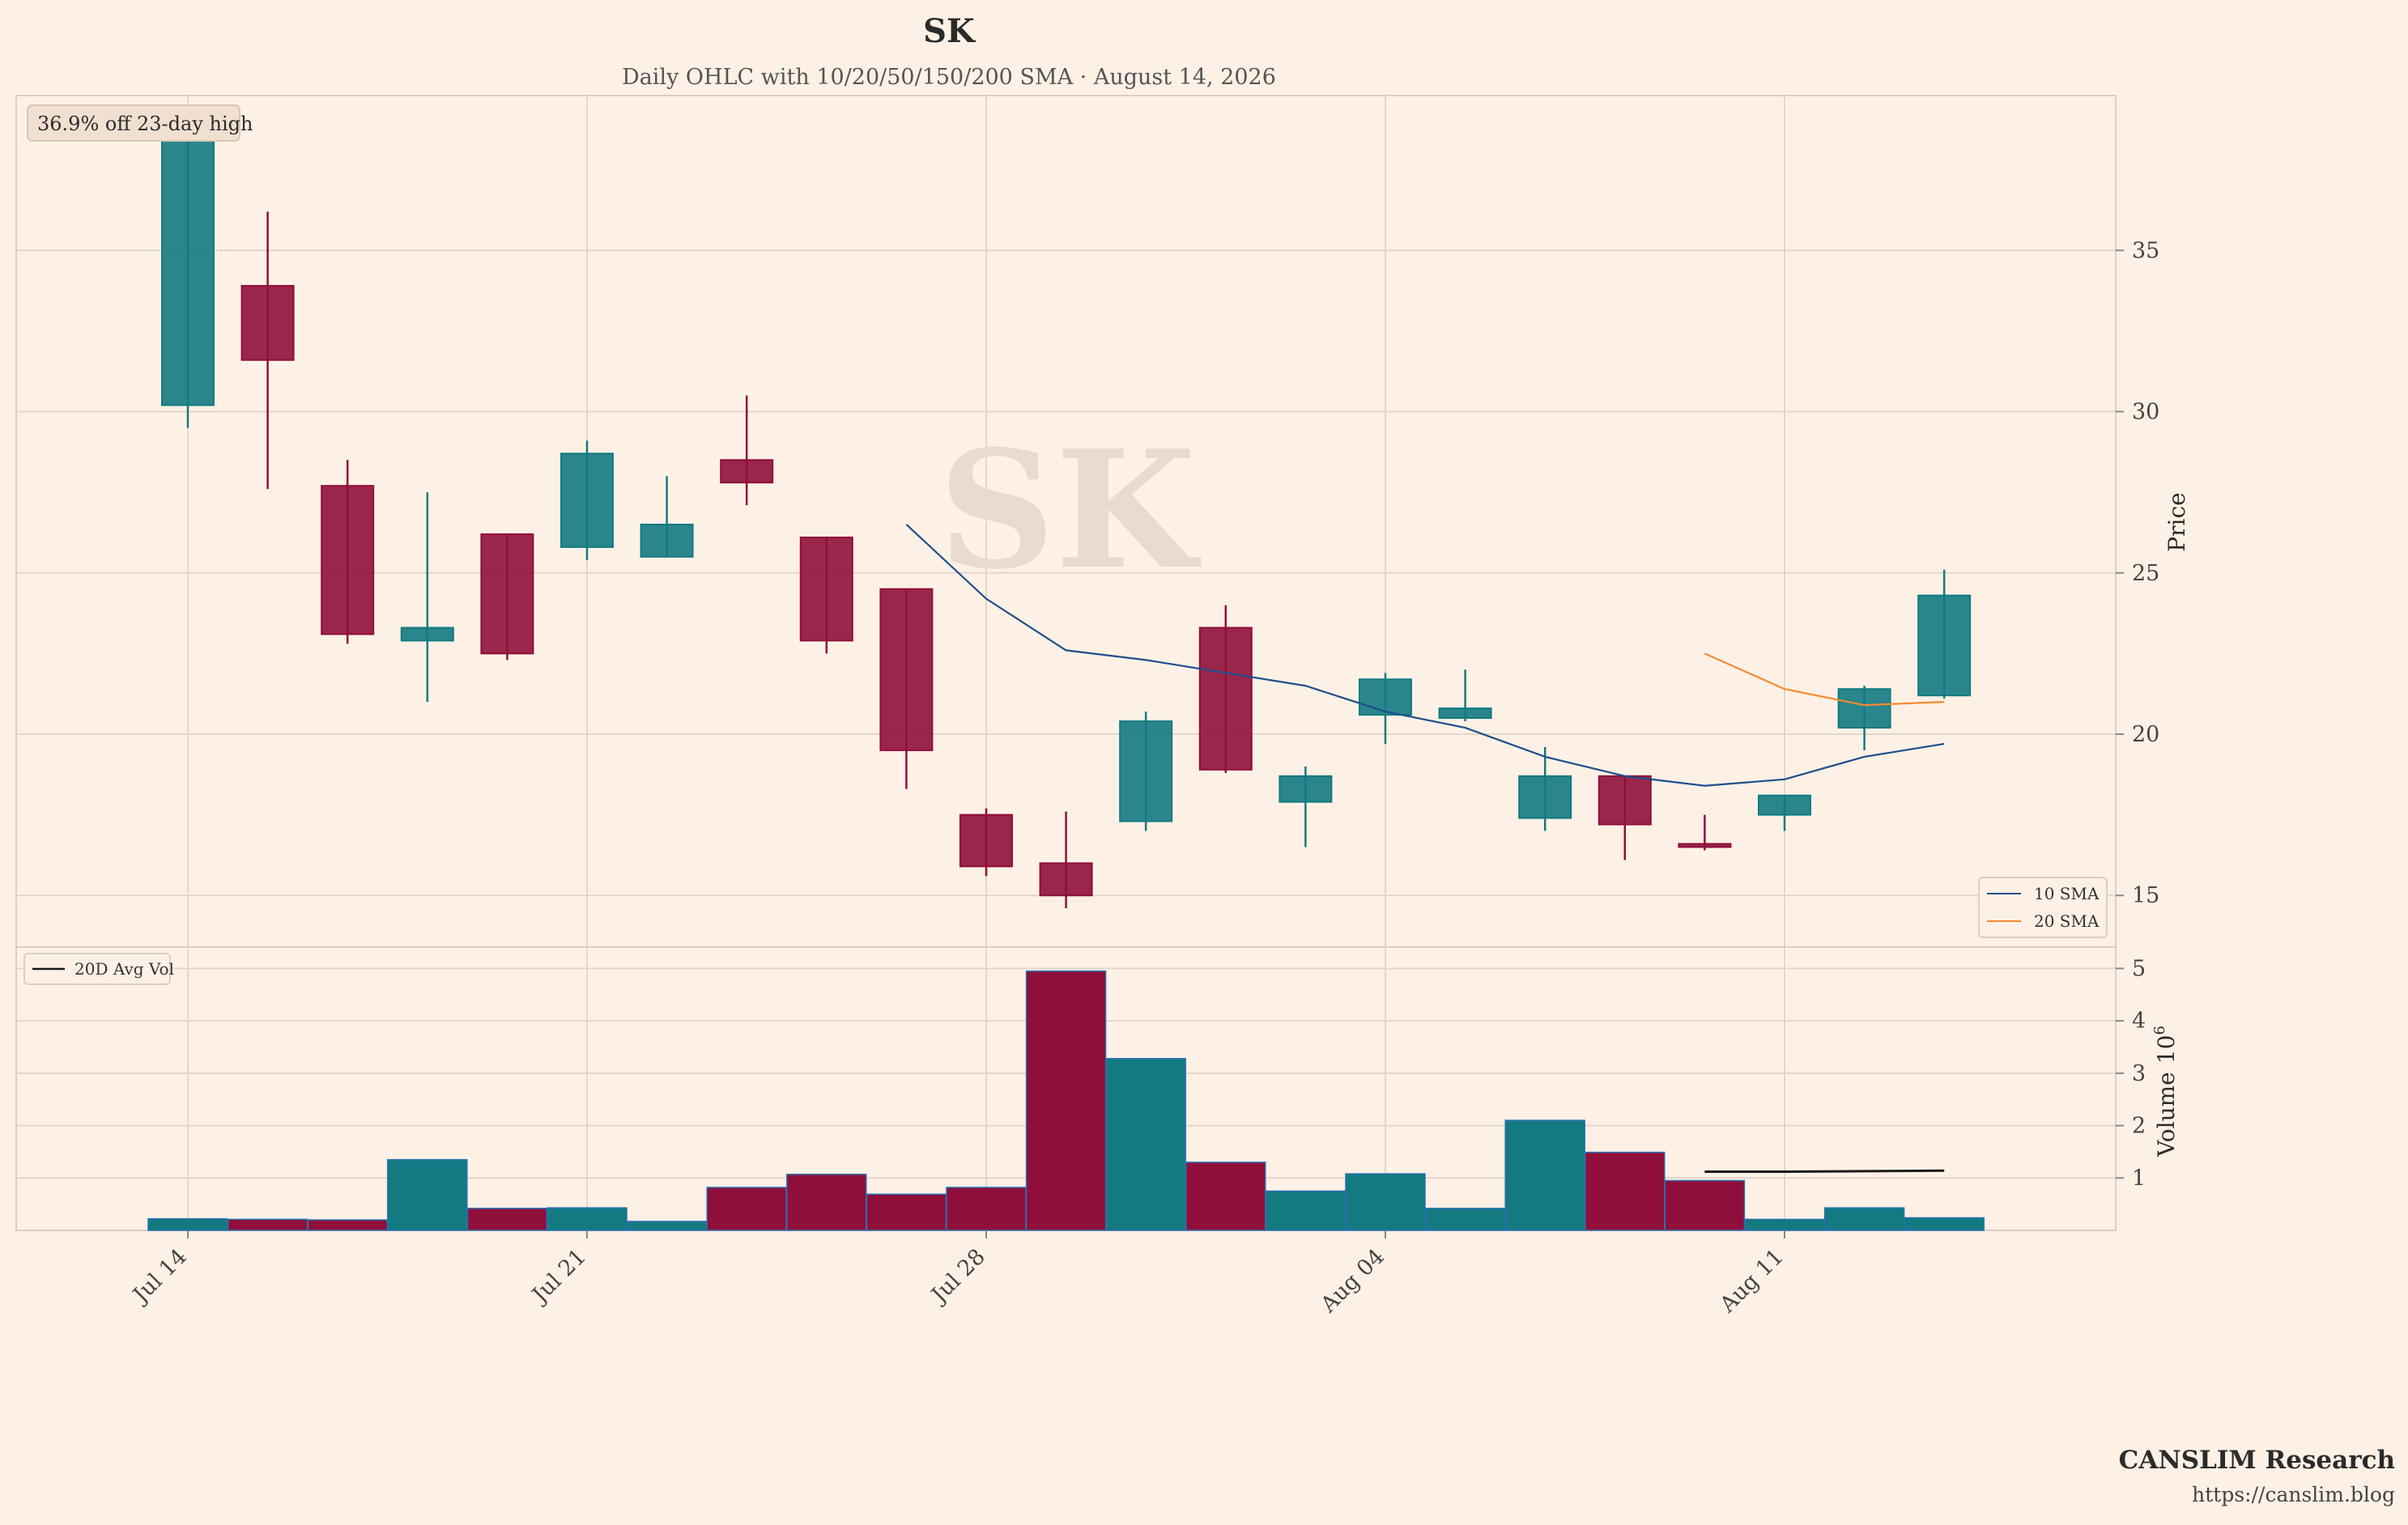  I want to click on volume-bars, so click(1066, 1100).